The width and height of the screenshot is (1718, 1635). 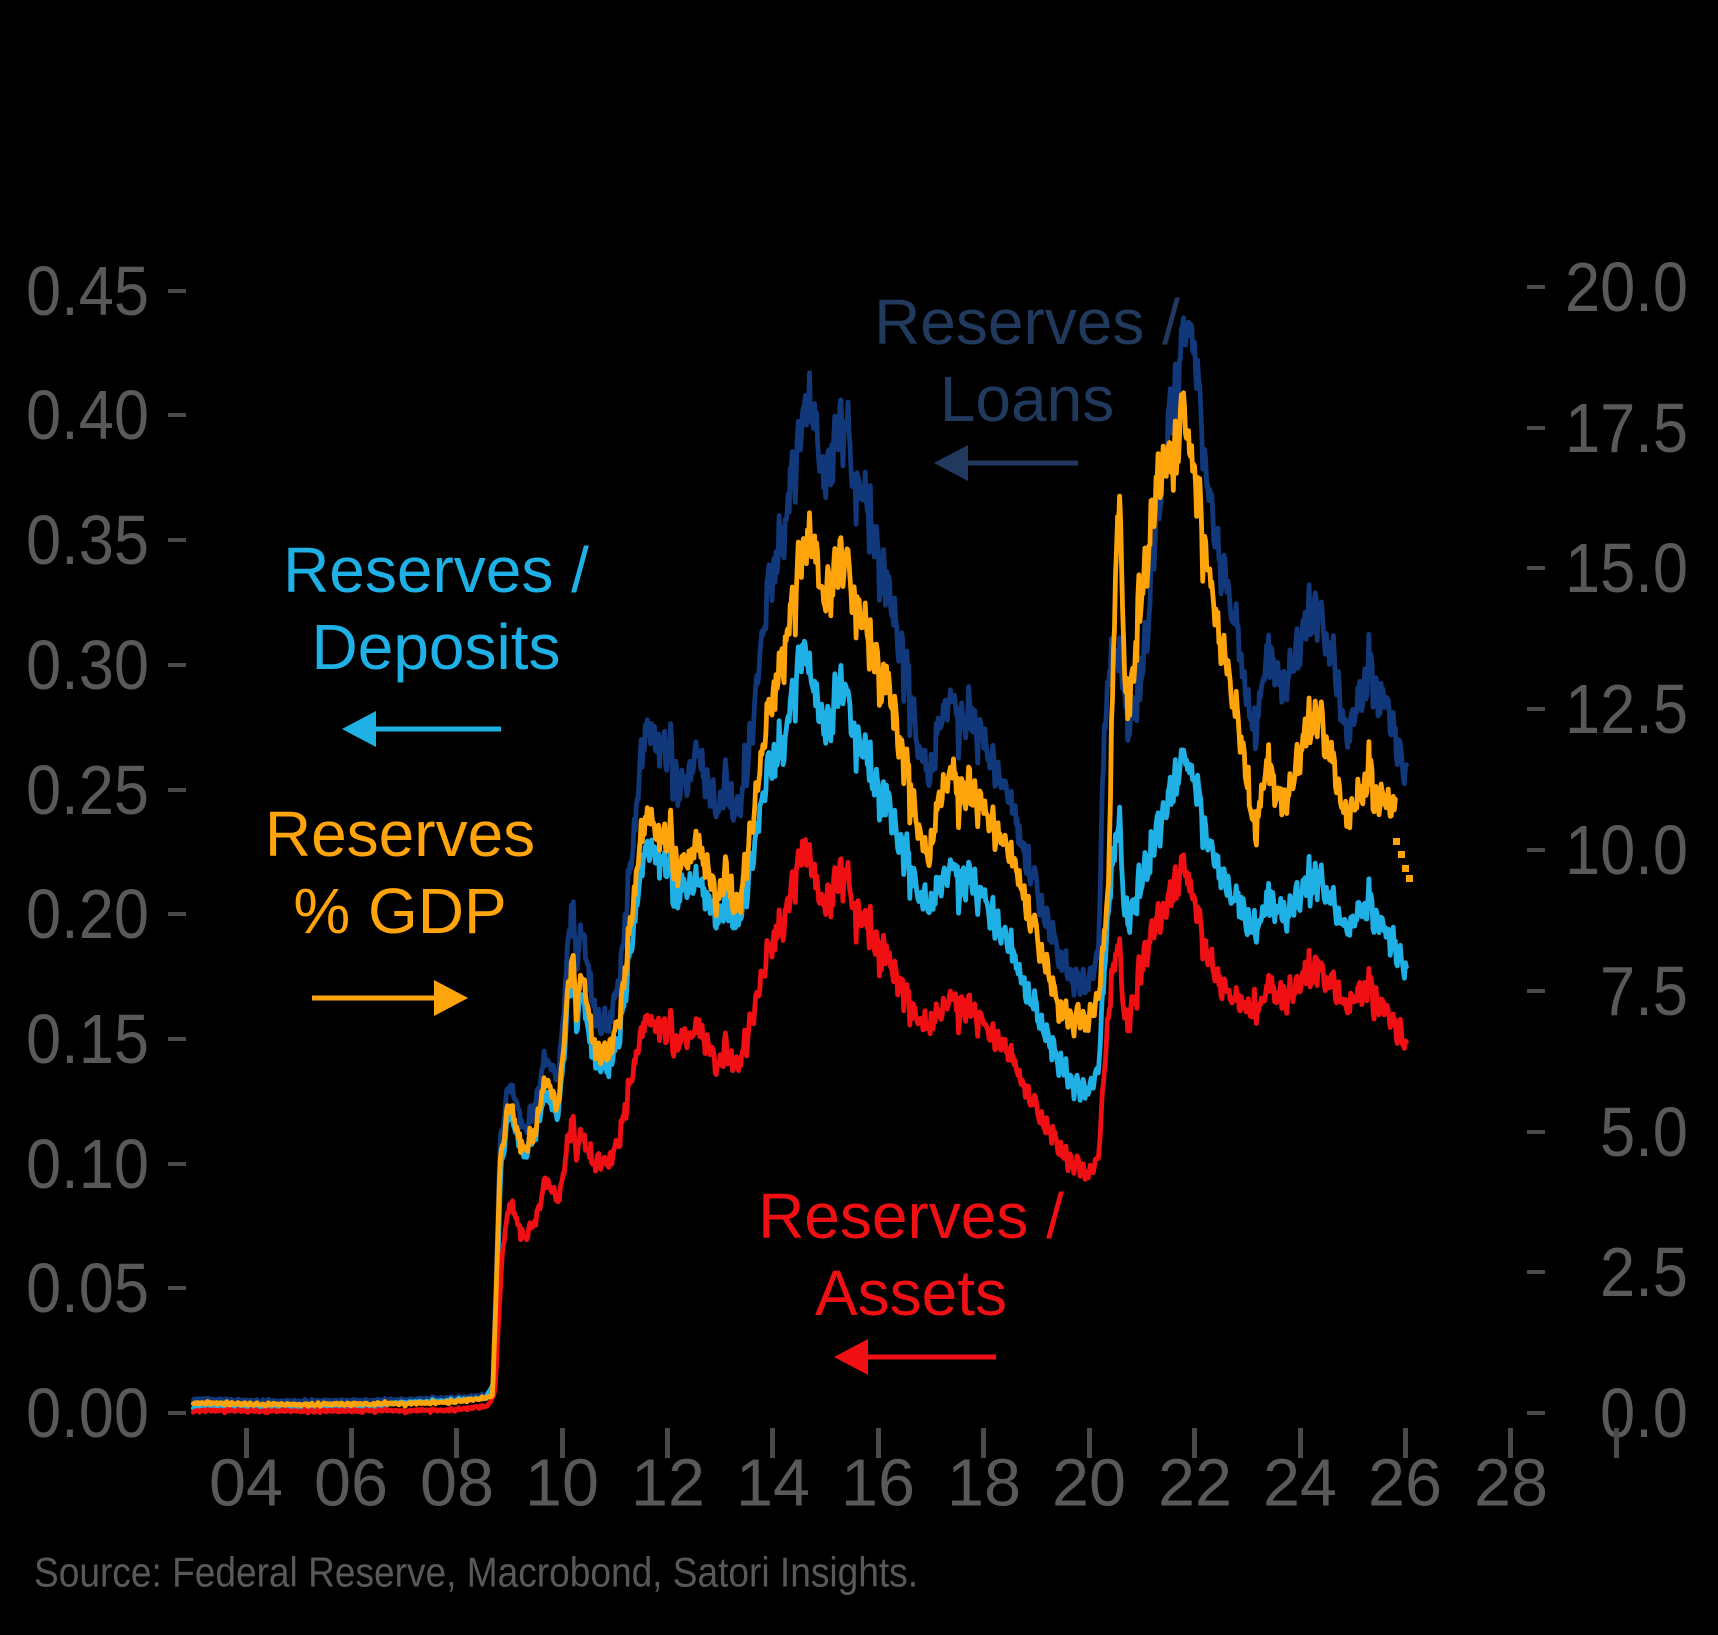 I want to click on svg-text: 15.0, so click(x=1626, y=568).